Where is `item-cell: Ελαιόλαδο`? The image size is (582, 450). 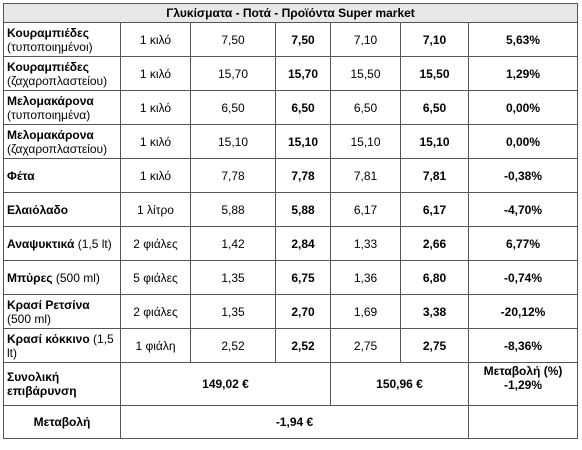 item-cell: Ελαιόλαδο is located at coordinates (62, 209).